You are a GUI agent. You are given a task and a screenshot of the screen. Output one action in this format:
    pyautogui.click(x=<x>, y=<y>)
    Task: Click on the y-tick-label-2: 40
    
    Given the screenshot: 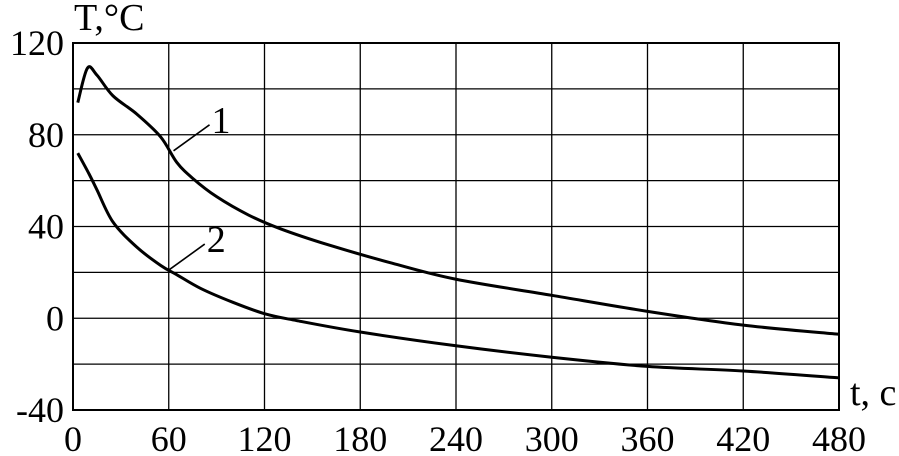 What is the action you would take?
    pyautogui.click(x=46, y=227)
    